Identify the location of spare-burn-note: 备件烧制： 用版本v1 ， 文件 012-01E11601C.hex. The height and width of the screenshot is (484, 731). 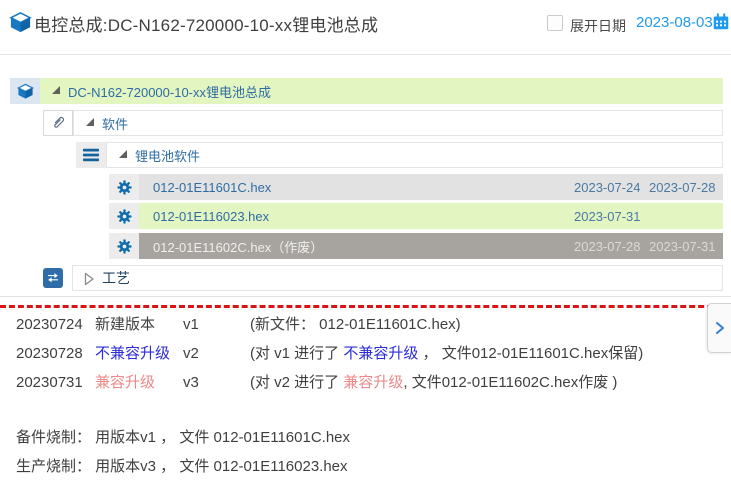
(183, 437).